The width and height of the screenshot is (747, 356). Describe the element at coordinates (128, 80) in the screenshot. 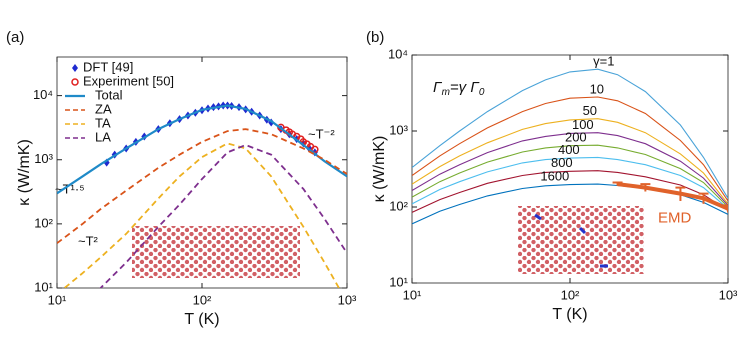

I see `legend-label: Experiment [50]` at that location.